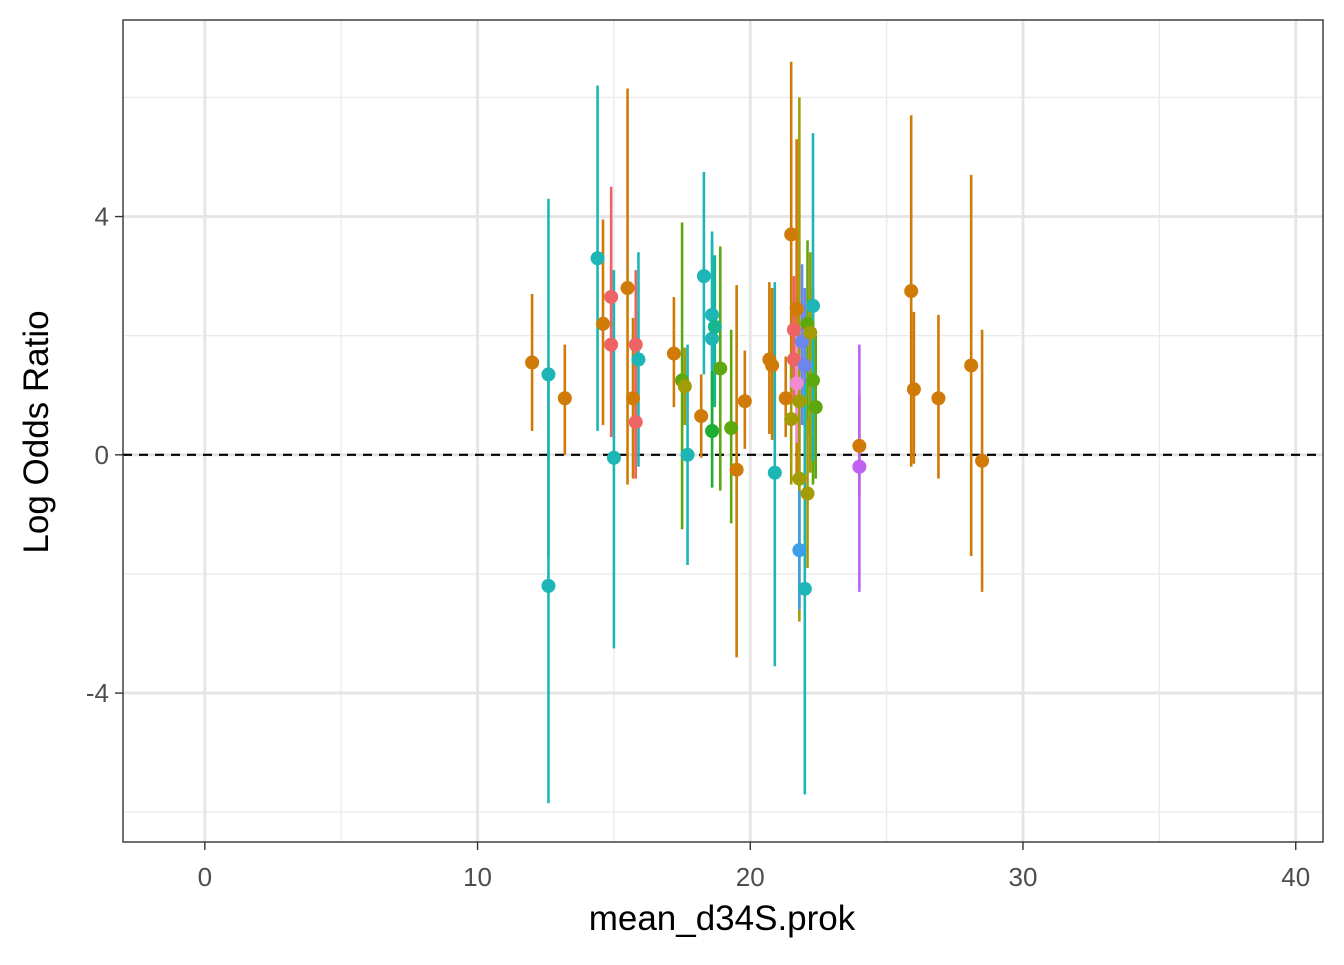  I want to click on y-tick-label: -4, so click(97, 693).